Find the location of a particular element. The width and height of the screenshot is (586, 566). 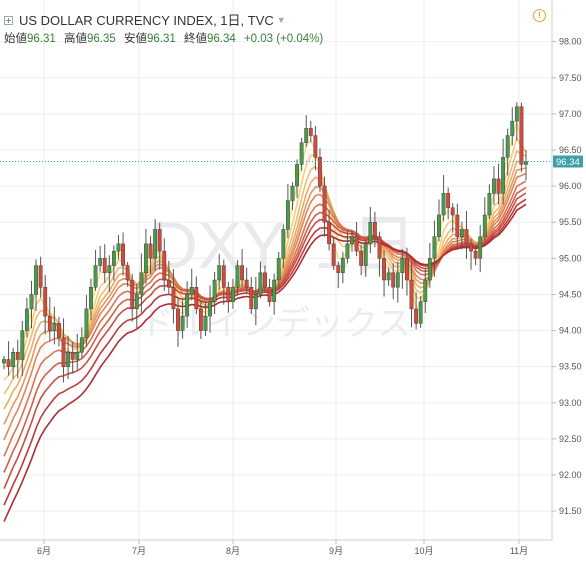

close-label: 終値 is located at coordinates (195, 39).